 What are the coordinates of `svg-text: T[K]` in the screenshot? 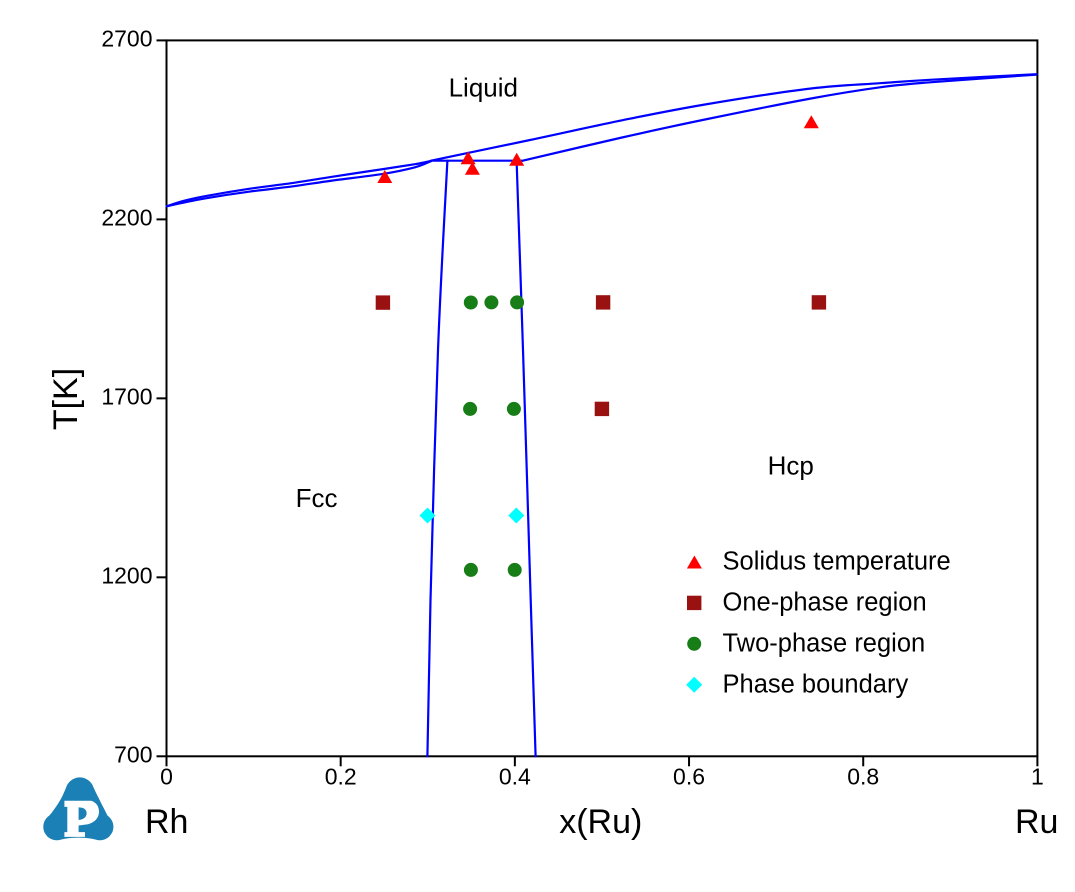 It's located at (66, 399).